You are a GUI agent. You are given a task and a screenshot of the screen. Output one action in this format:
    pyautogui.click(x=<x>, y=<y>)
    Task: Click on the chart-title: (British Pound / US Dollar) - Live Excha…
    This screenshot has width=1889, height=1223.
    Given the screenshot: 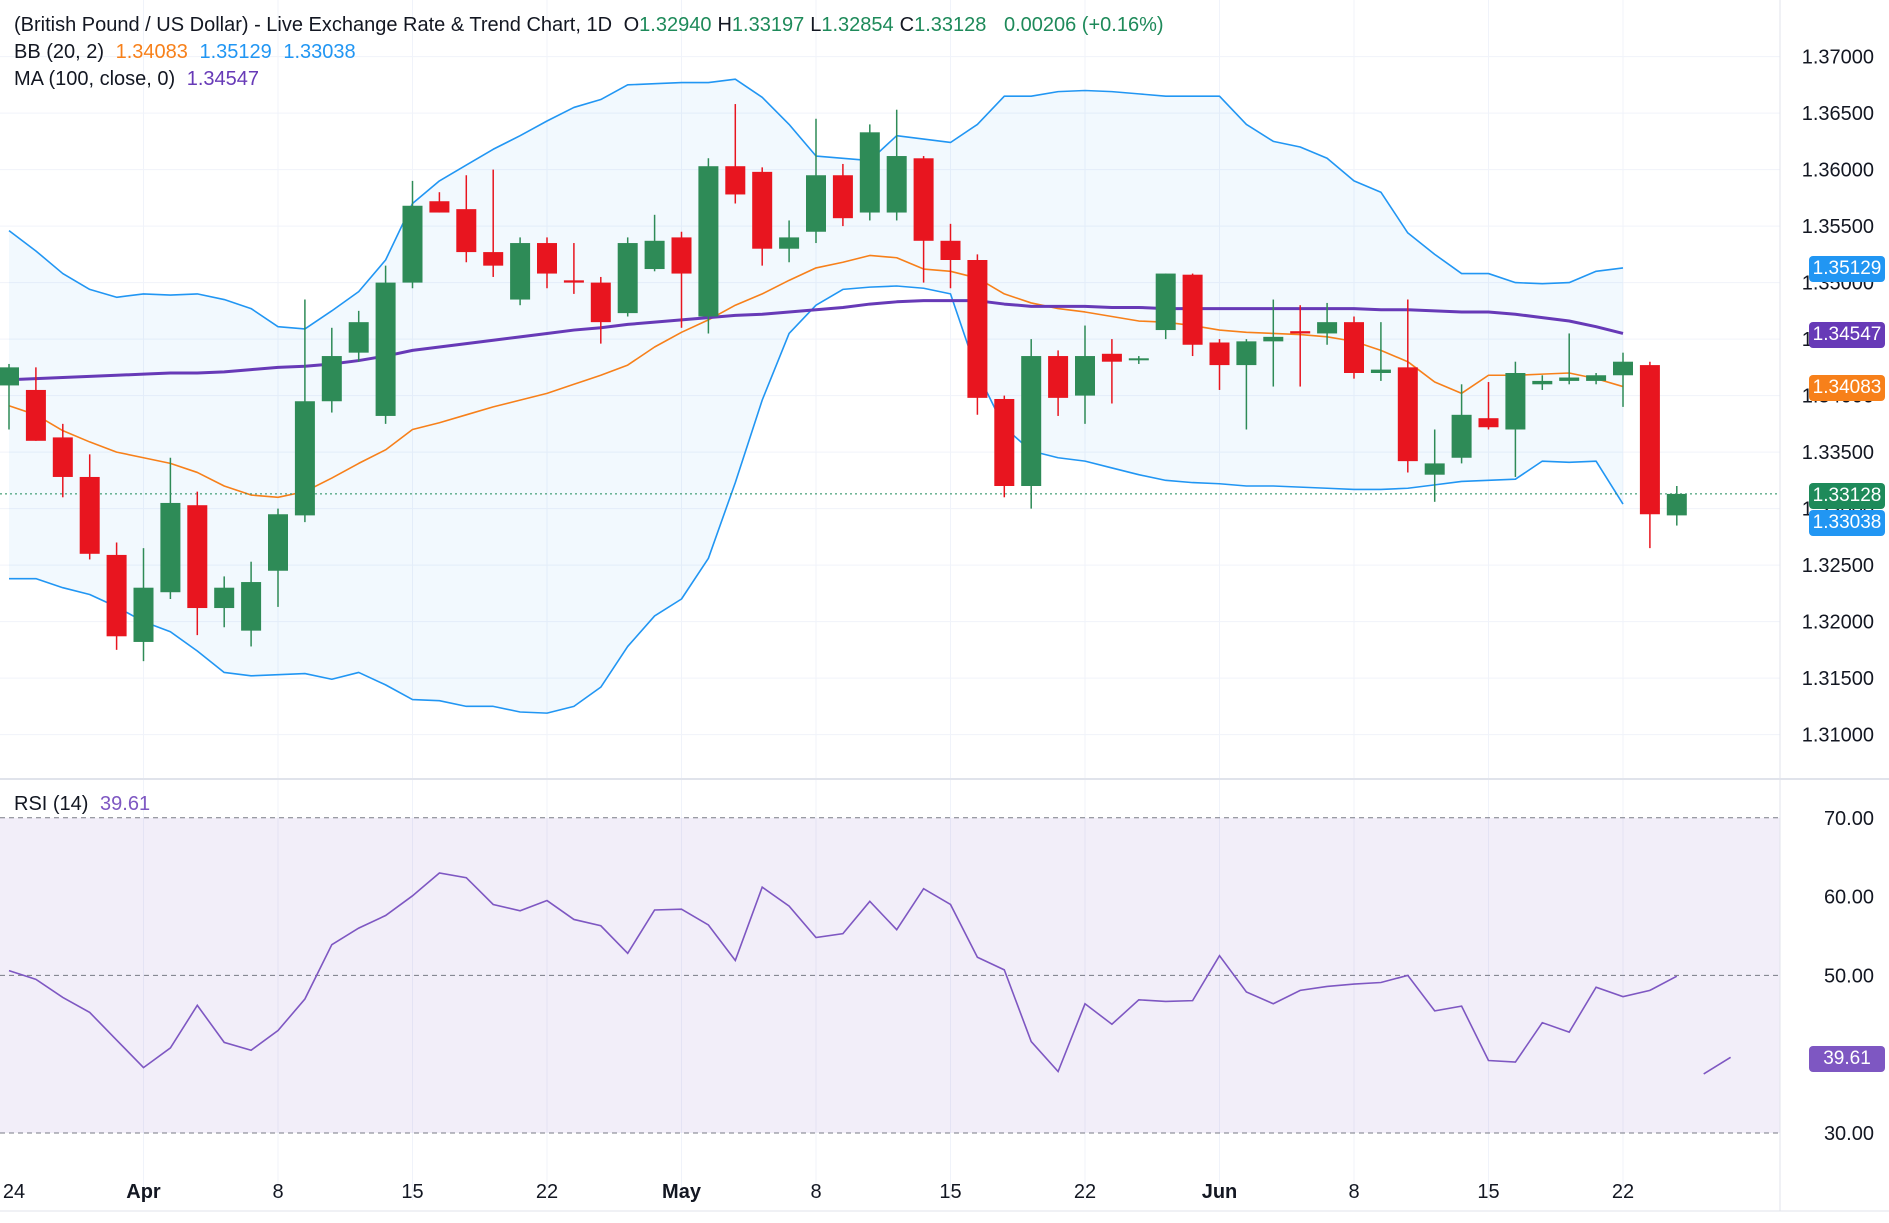 What is the action you would take?
    pyautogui.click(x=313, y=25)
    